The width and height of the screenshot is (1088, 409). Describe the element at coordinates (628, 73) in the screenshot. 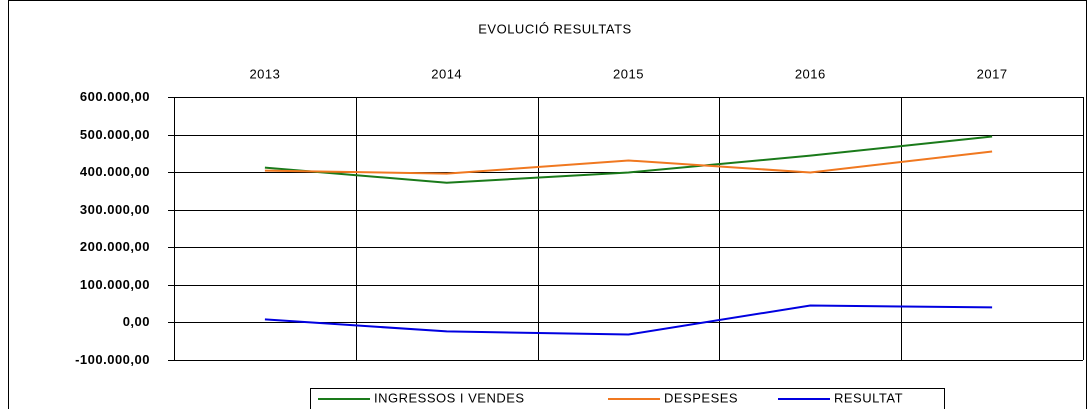

I see `x-tick-label: 2015` at that location.